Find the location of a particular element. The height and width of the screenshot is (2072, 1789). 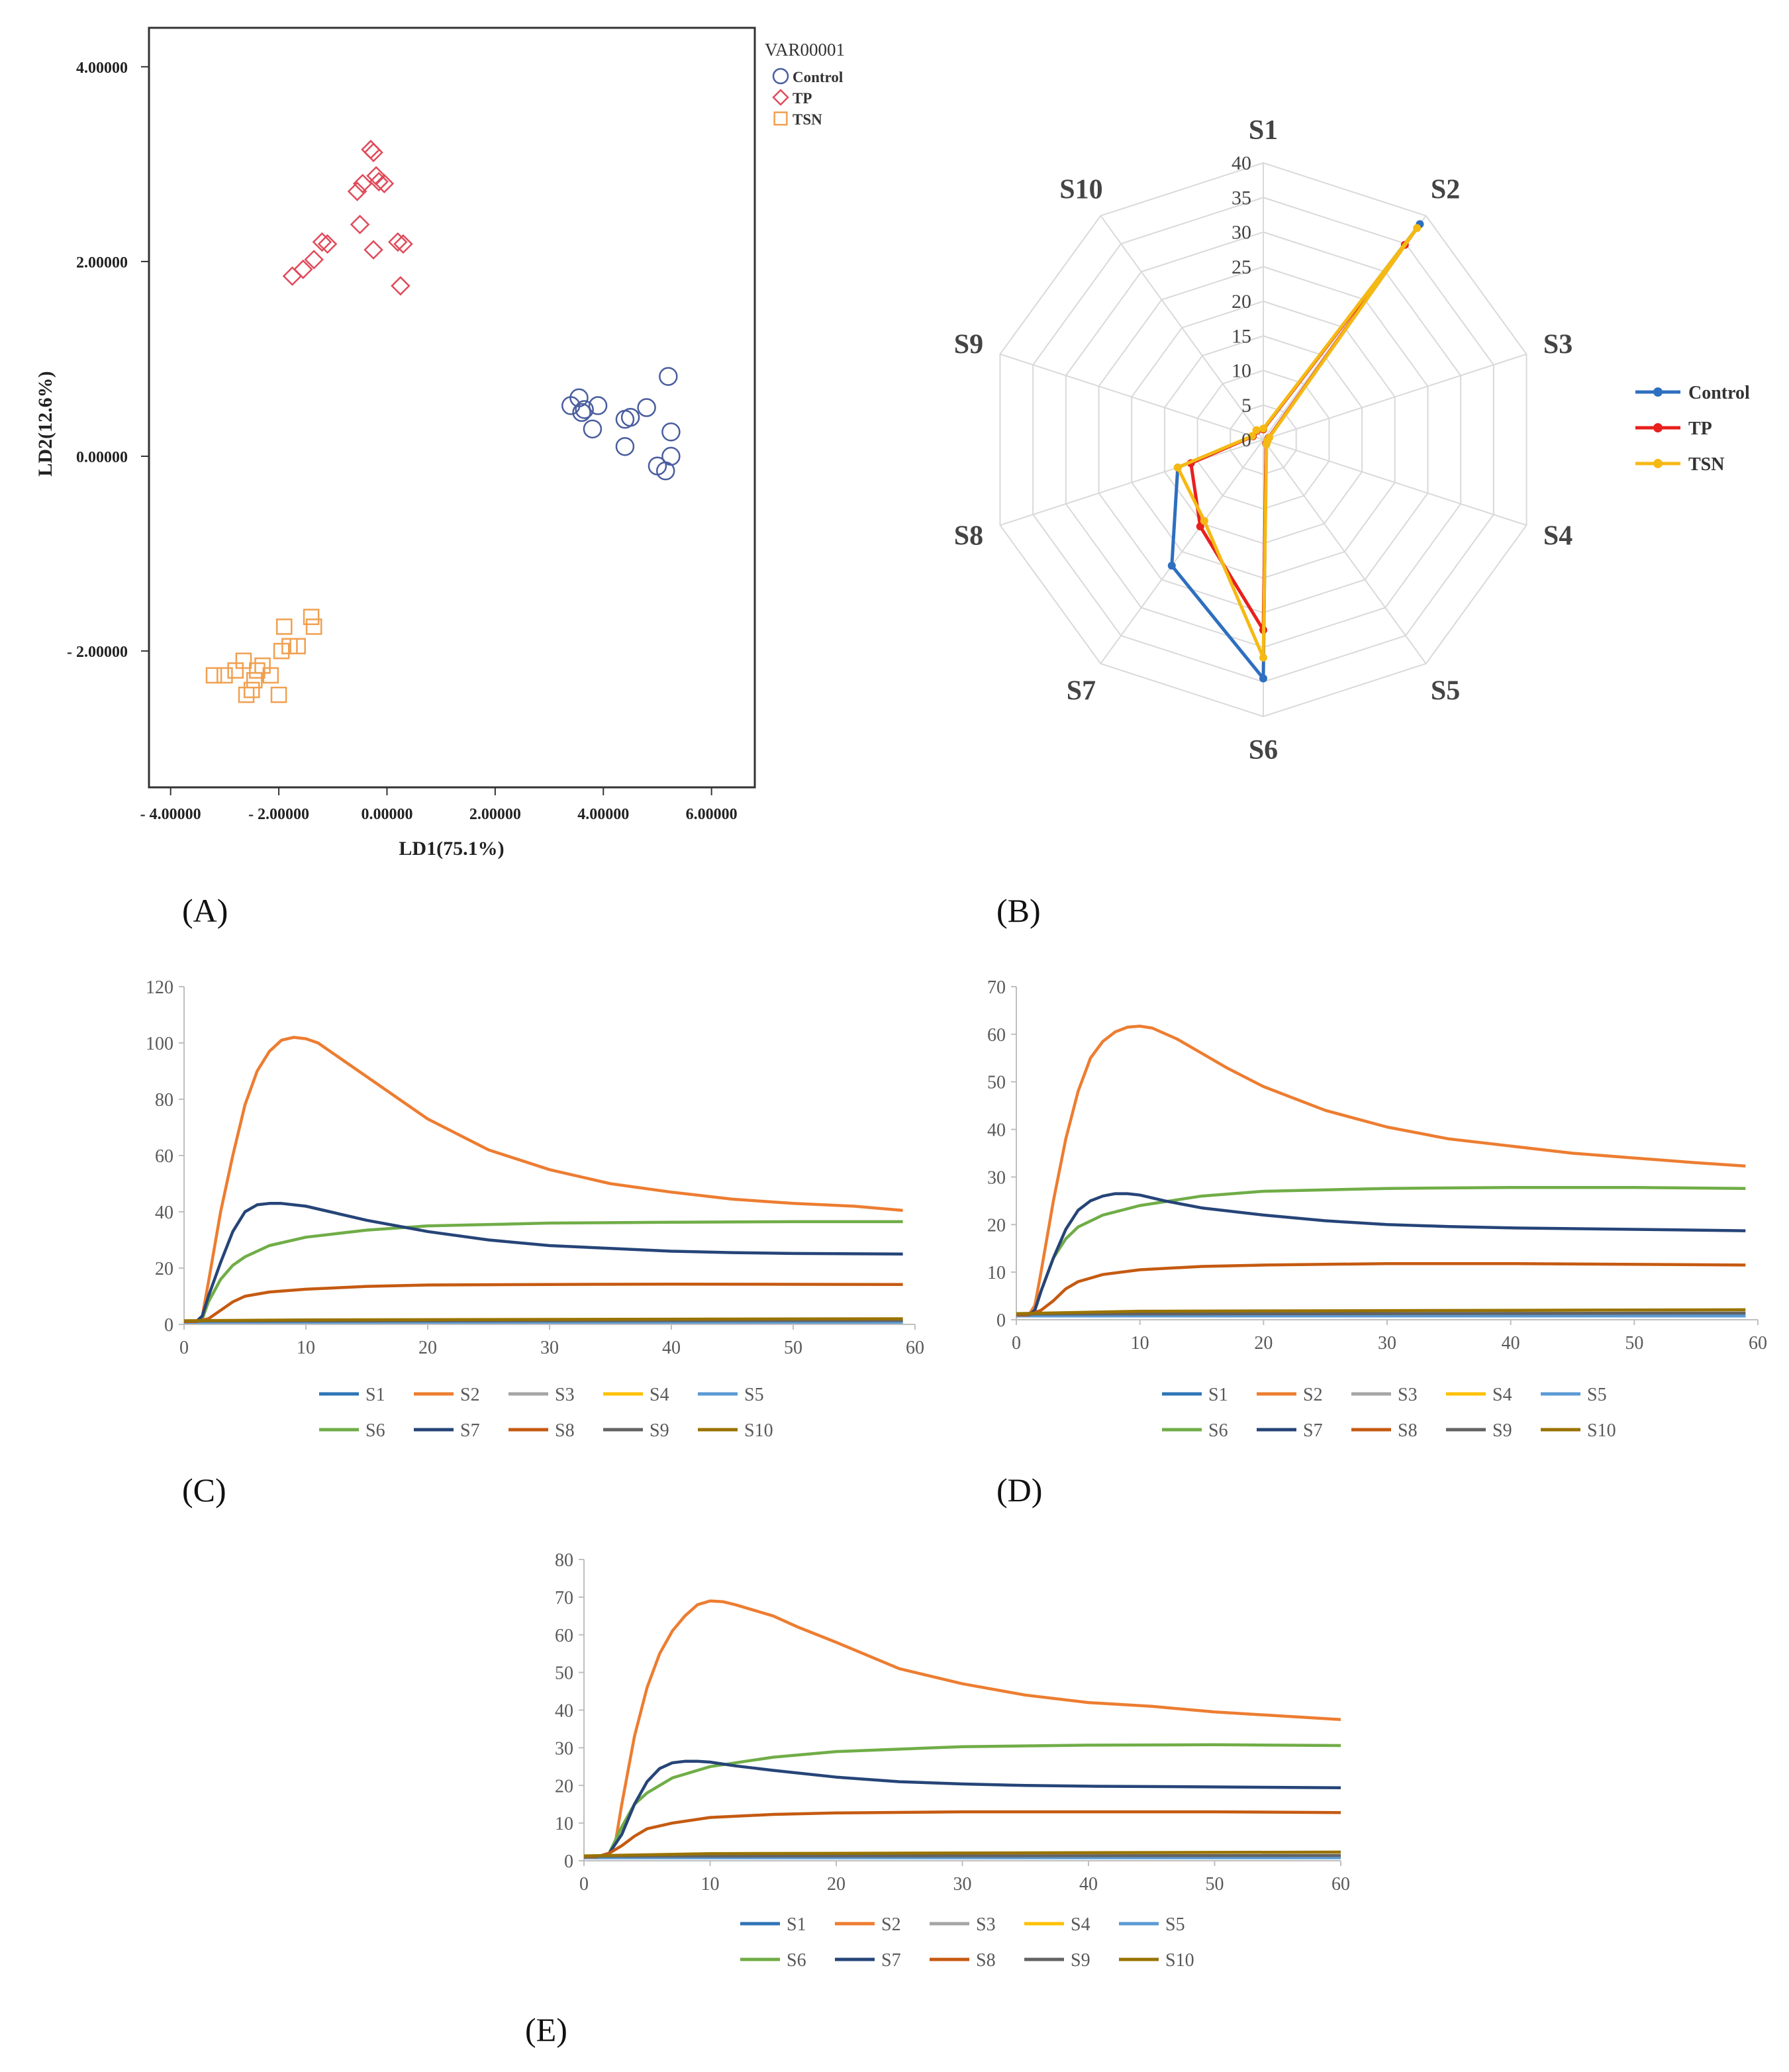

scatter-xlabel: LD1(75.1%) is located at coordinates (451, 849).